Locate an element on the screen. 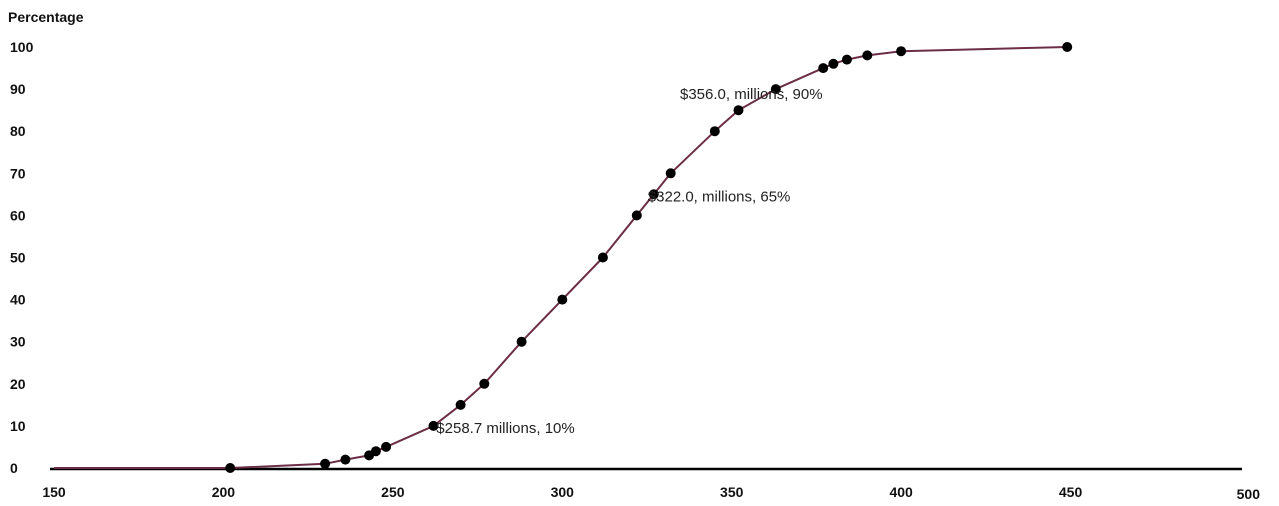 The image size is (1279, 506). x-tick-label: 250 is located at coordinates (393, 492).